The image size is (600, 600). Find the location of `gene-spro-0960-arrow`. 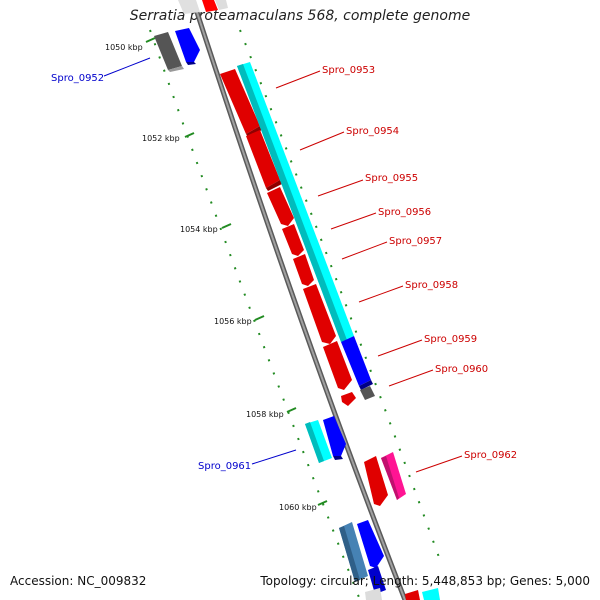

gene-spro-0960-arrow is located at coordinates (348, 399).